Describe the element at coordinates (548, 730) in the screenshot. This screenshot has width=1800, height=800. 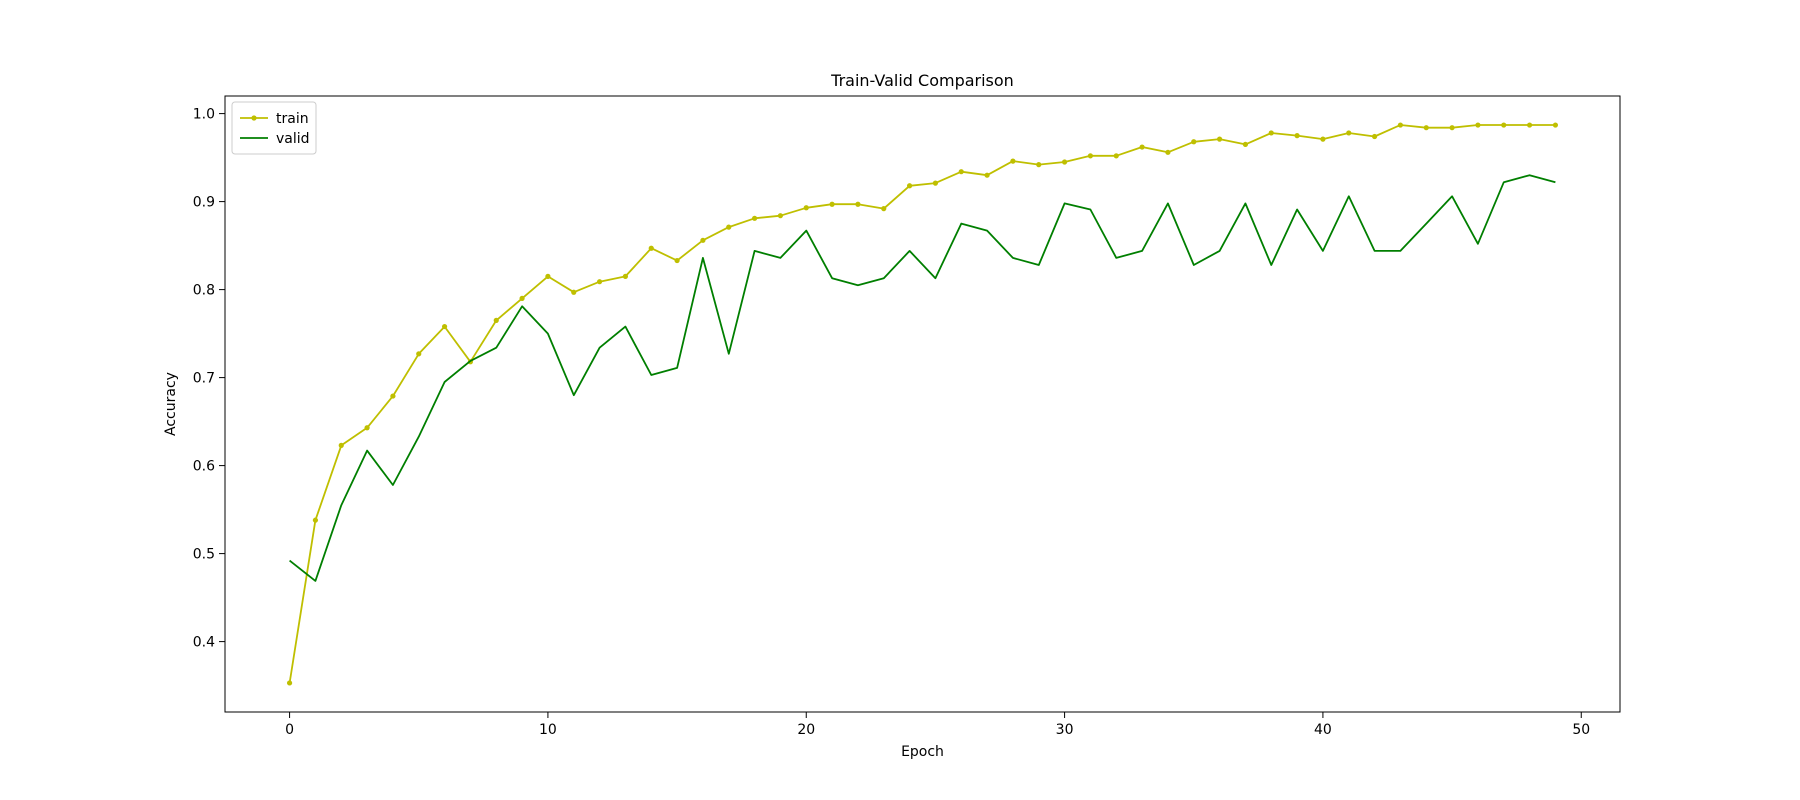
I see `x-tick-label: 10` at that location.